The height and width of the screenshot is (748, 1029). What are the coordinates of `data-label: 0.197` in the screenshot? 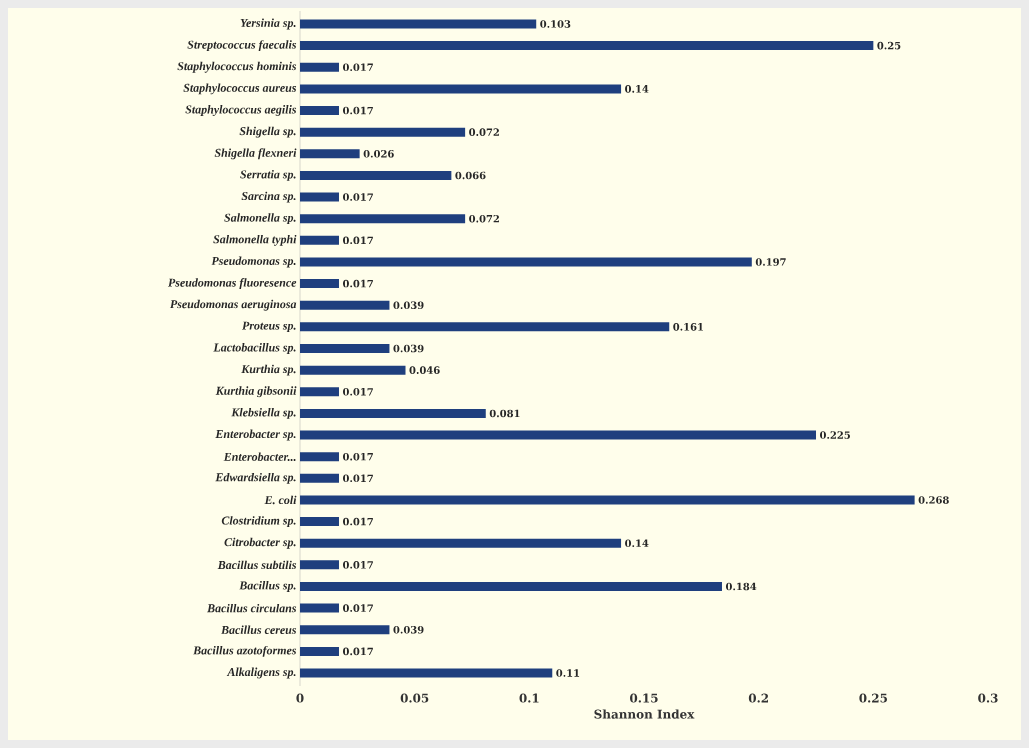 It's located at (770, 262).